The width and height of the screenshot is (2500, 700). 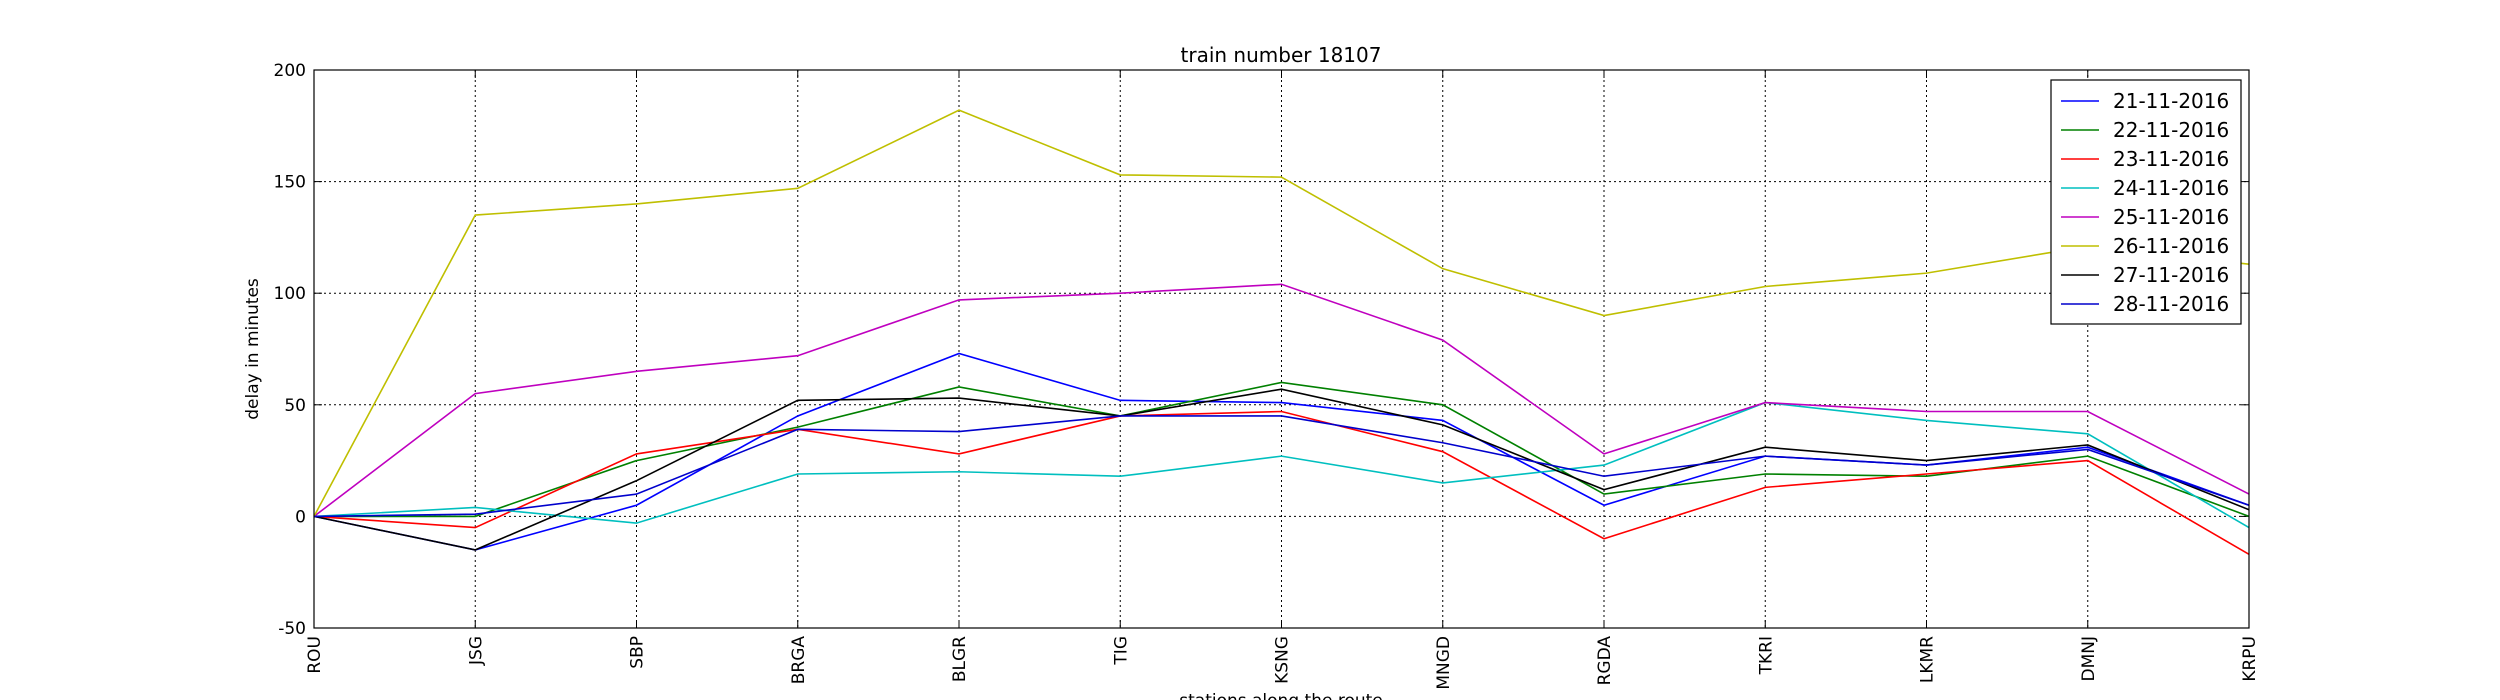 What do you see at coordinates (1605, 661) in the screenshot?
I see `x-tick-label: RGDA` at bounding box center [1605, 661].